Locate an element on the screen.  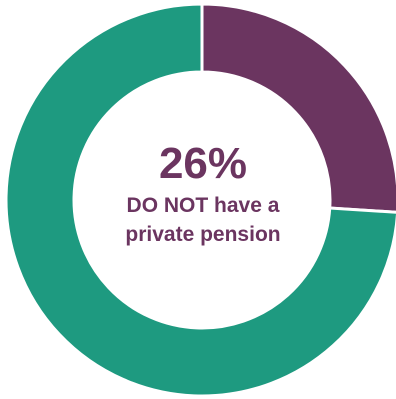
center-caption-line-2: private pension is located at coordinates (203, 234).